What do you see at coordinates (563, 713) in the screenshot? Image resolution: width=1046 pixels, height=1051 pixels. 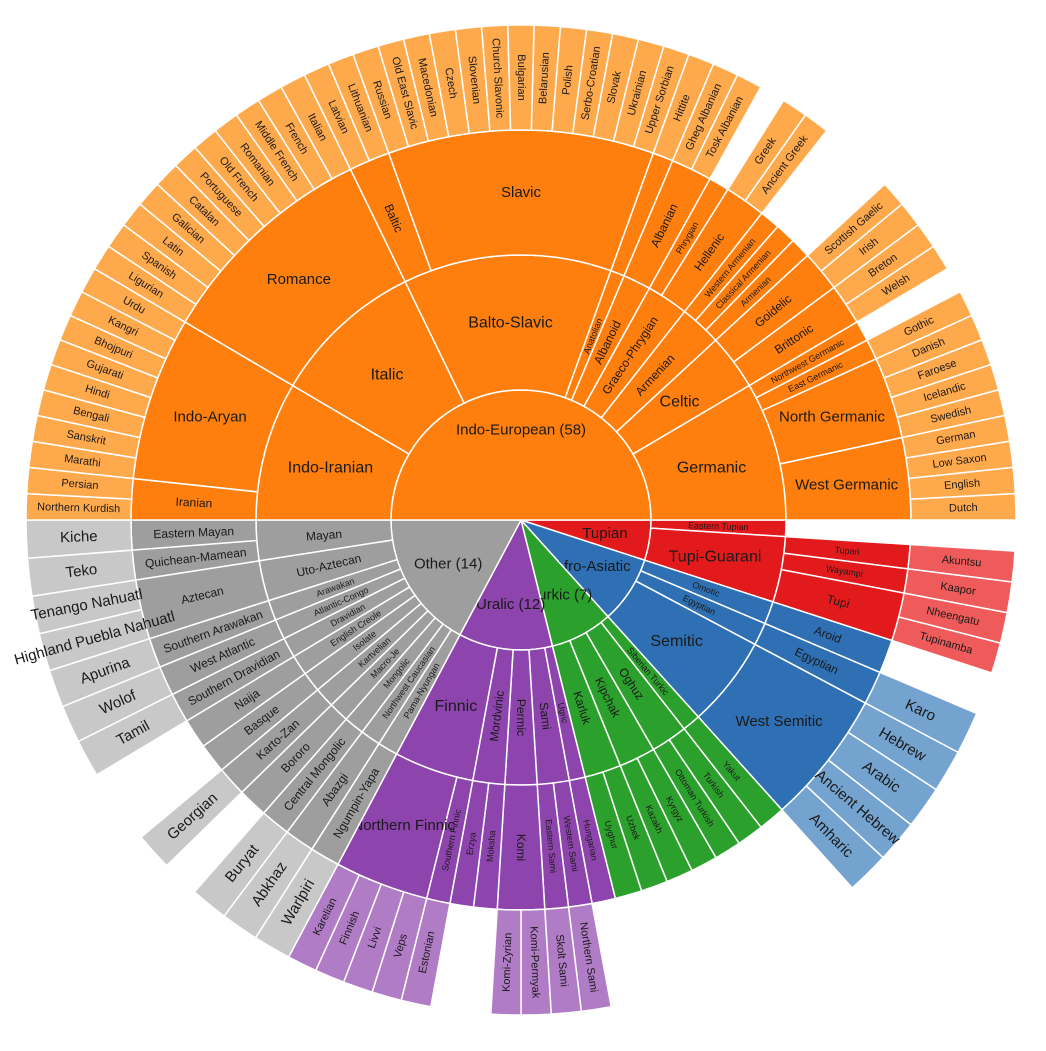 I see `branch-label-ugric: Ugric` at bounding box center [563, 713].